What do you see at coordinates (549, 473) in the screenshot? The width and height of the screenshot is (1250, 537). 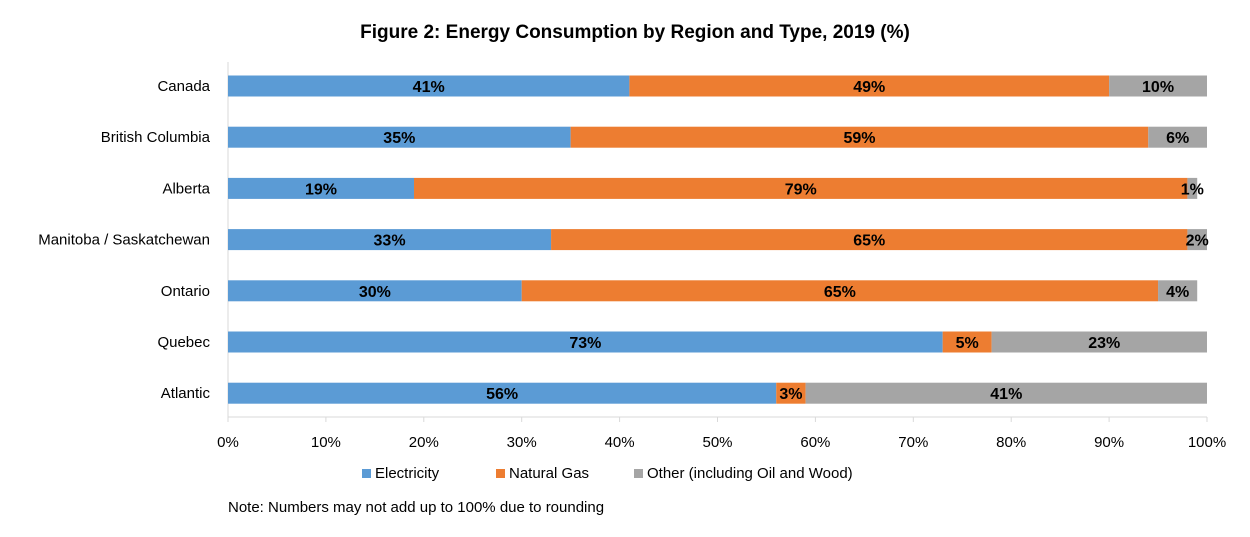 I see `legend-label: Natural Gas` at bounding box center [549, 473].